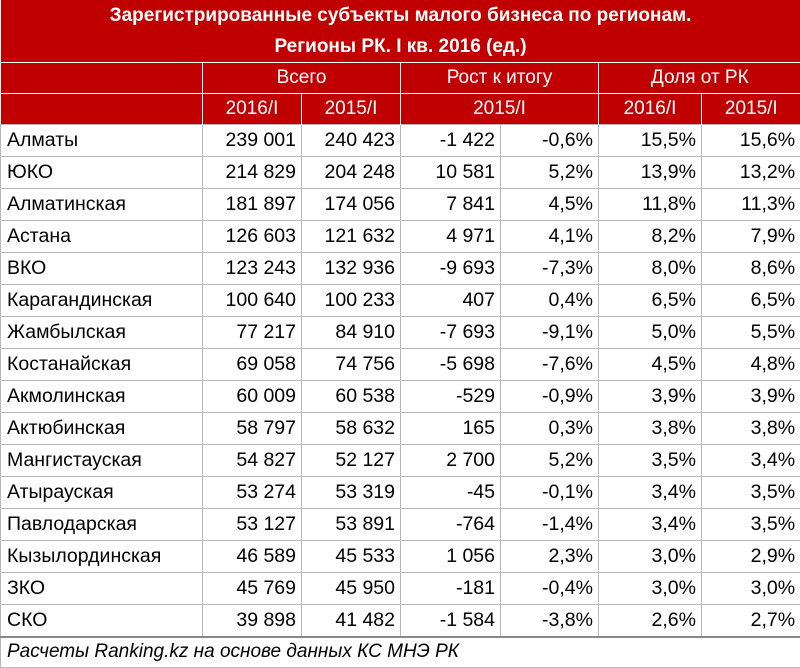 The image size is (800, 668). Describe the element at coordinates (102, 397) in the screenshot. I see `region-name-cell: Акмолинская` at that location.